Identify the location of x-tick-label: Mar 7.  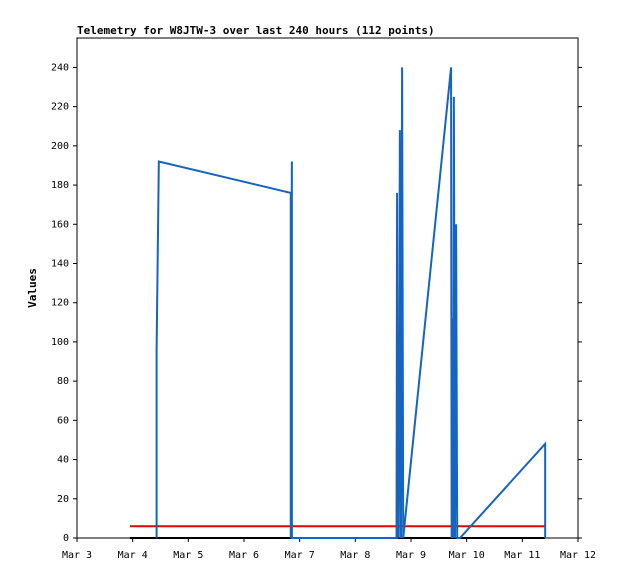
(300, 555).